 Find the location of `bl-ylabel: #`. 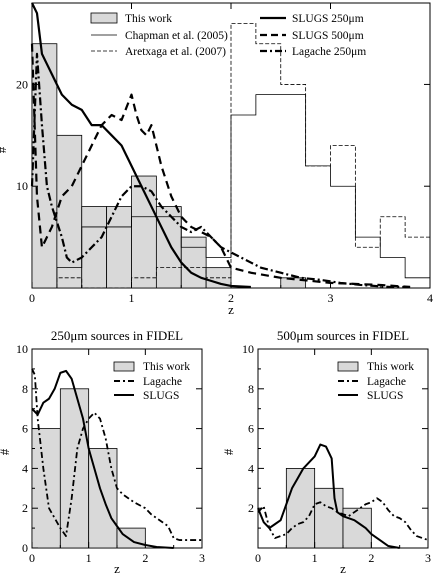

bl-ylabel: # is located at coordinates (6, 451).